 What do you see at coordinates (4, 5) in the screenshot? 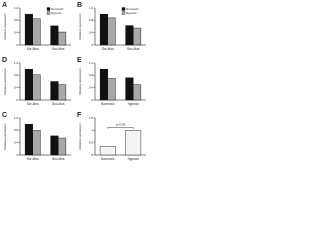
I see `panel-label: A` at bounding box center [4, 5].